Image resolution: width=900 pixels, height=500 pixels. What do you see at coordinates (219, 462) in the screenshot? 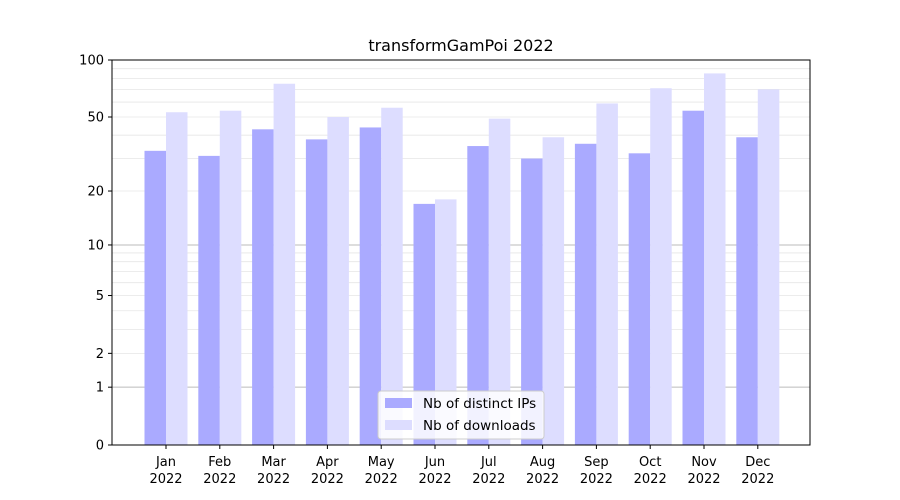
I see `x-tick-label-month: Feb` at bounding box center [219, 462].